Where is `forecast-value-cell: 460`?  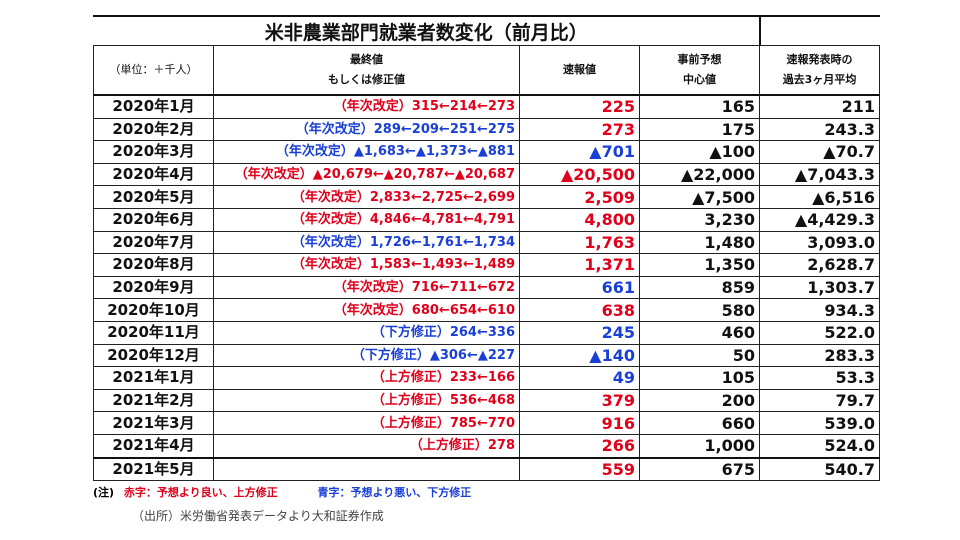 forecast-value-cell: 460 is located at coordinates (699, 332).